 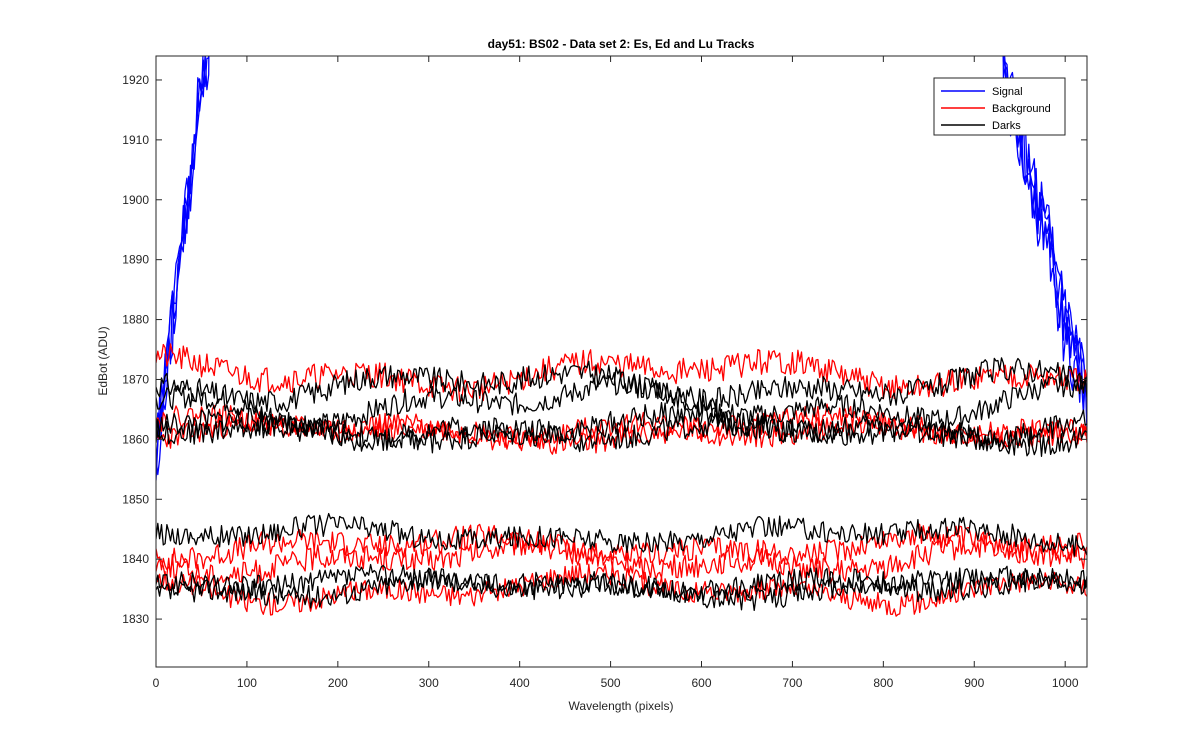 I want to click on y-tick-label: 1850, so click(x=135, y=499).